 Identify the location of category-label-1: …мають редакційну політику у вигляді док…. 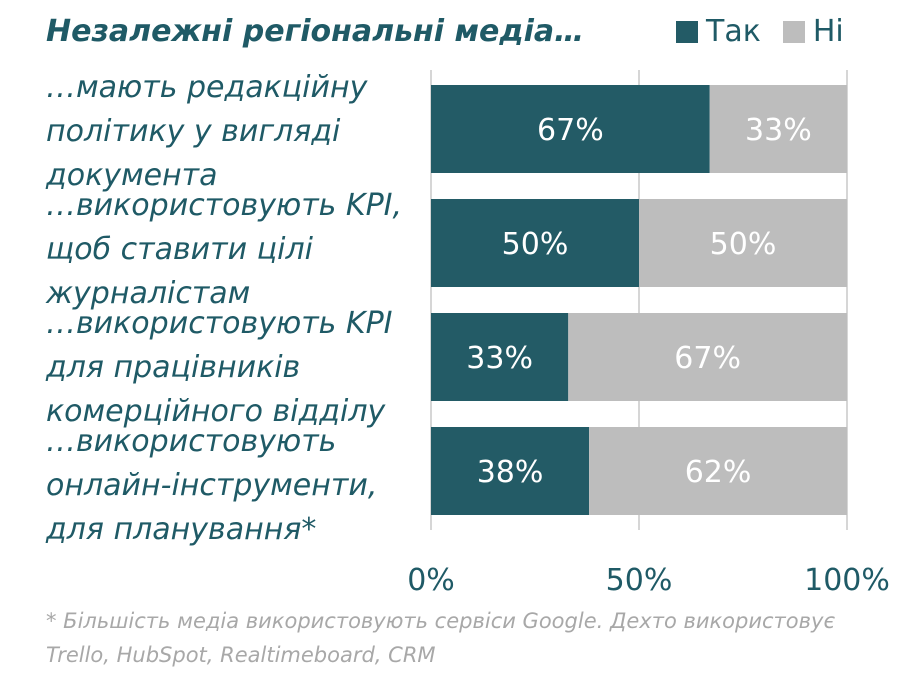
(207, 131).